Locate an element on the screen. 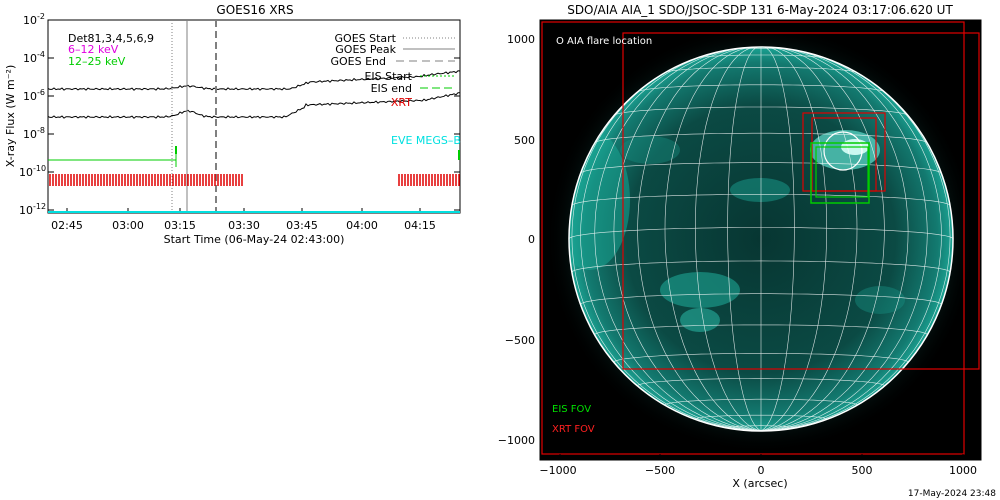 The image size is (1000, 500). goes-ytick: 10⁻⁶ is located at coordinates (34, 95).